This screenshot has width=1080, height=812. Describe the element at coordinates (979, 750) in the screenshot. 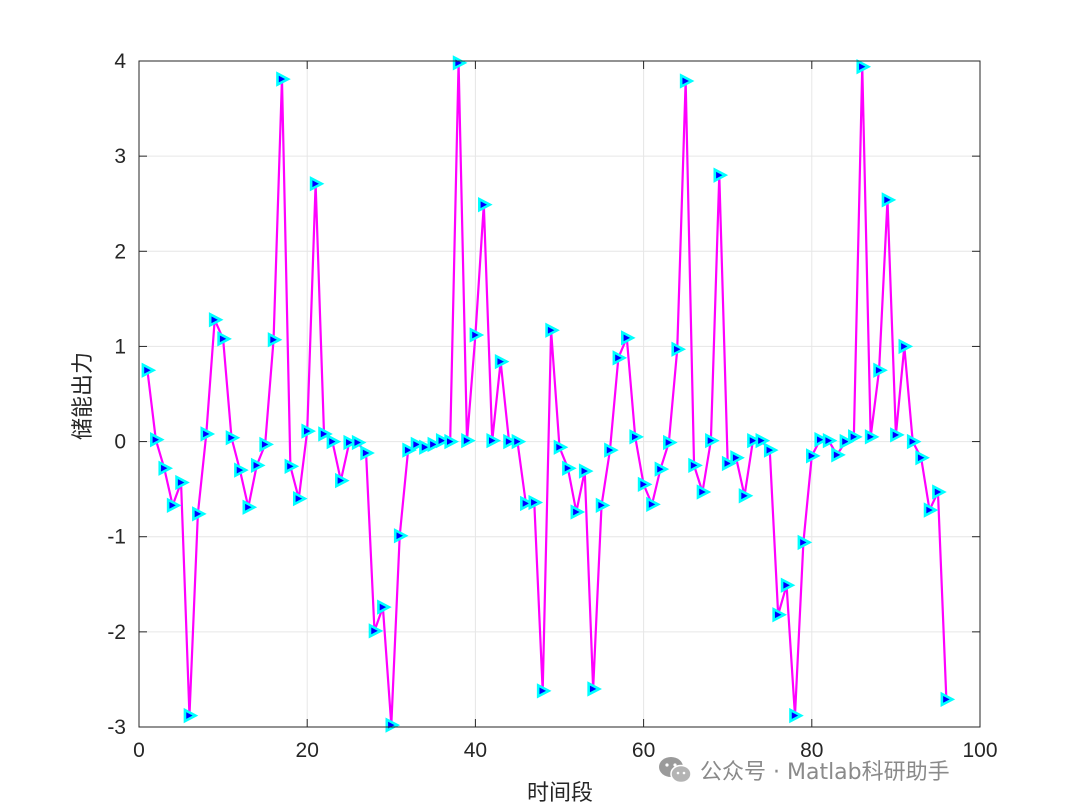

I see `x-tick-label-5: 100` at that location.